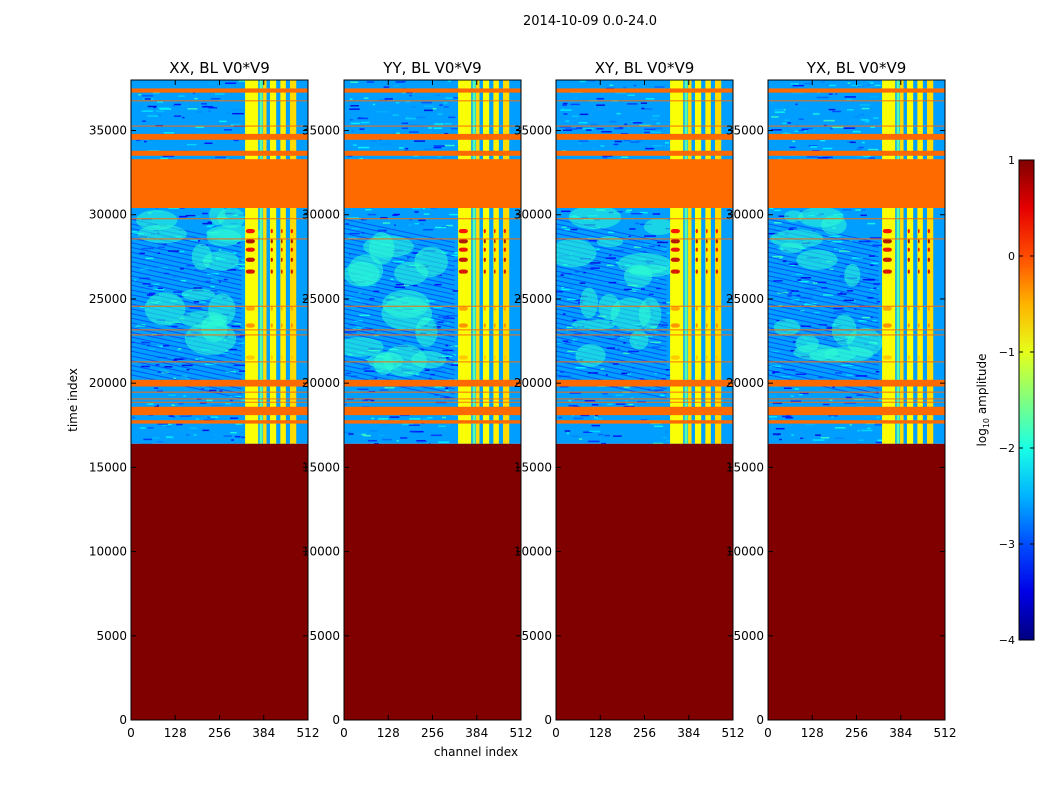 The image size is (1050, 800). I want to click on colorbar-label: log10 amplitude, so click(983, 400).